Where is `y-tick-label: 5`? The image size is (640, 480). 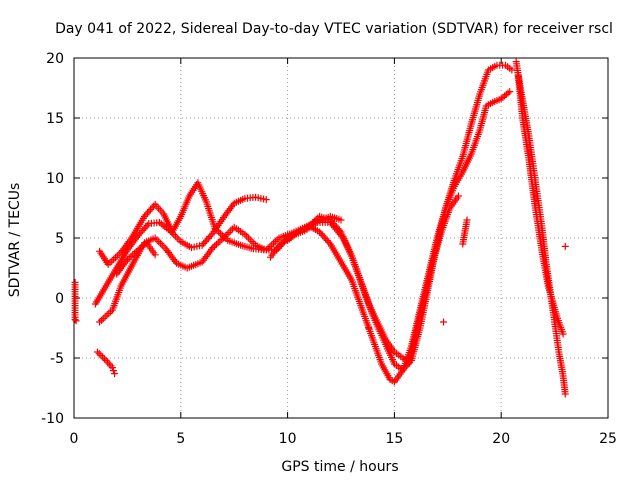 y-tick-label: 5 is located at coordinates (59, 239).